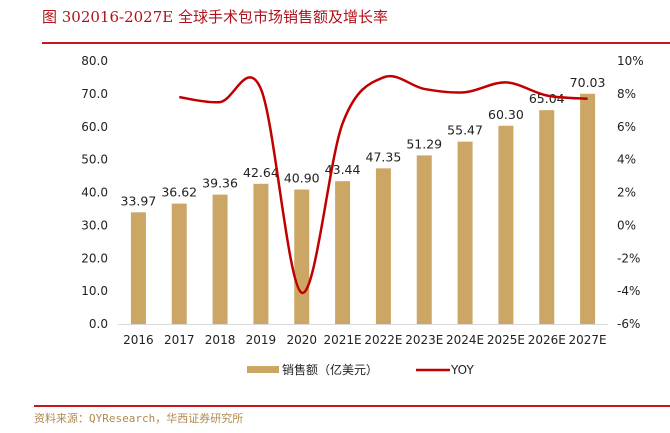 This screenshot has width=670, height=433. Describe the element at coordinates (220, 183) in the screenshot. I see `bar-value-label: 39.36` at that location.